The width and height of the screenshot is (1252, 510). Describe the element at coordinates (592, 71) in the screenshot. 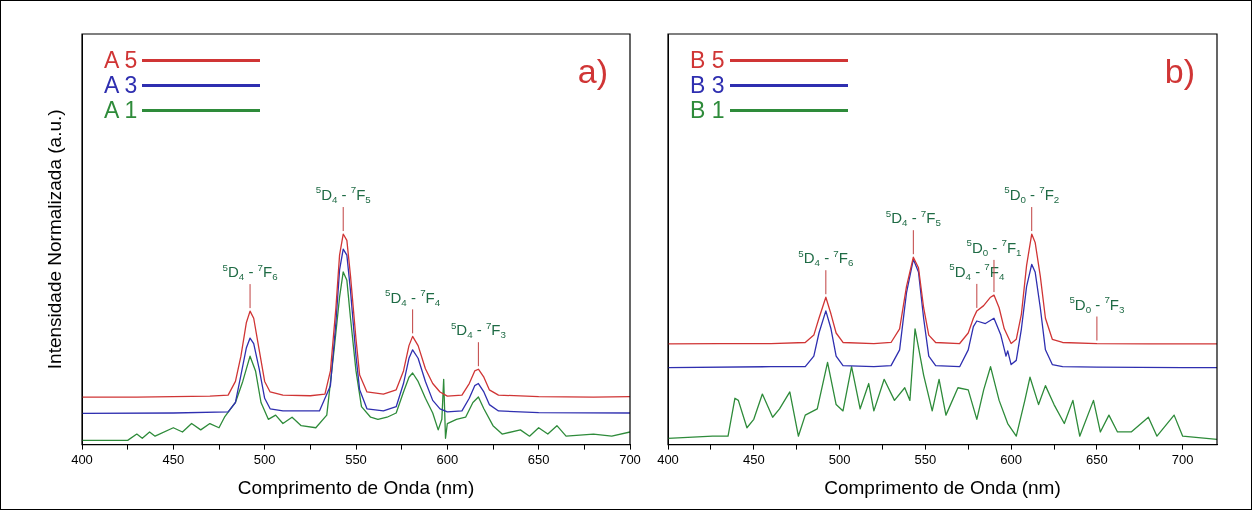

I see `text: a)` at that location.